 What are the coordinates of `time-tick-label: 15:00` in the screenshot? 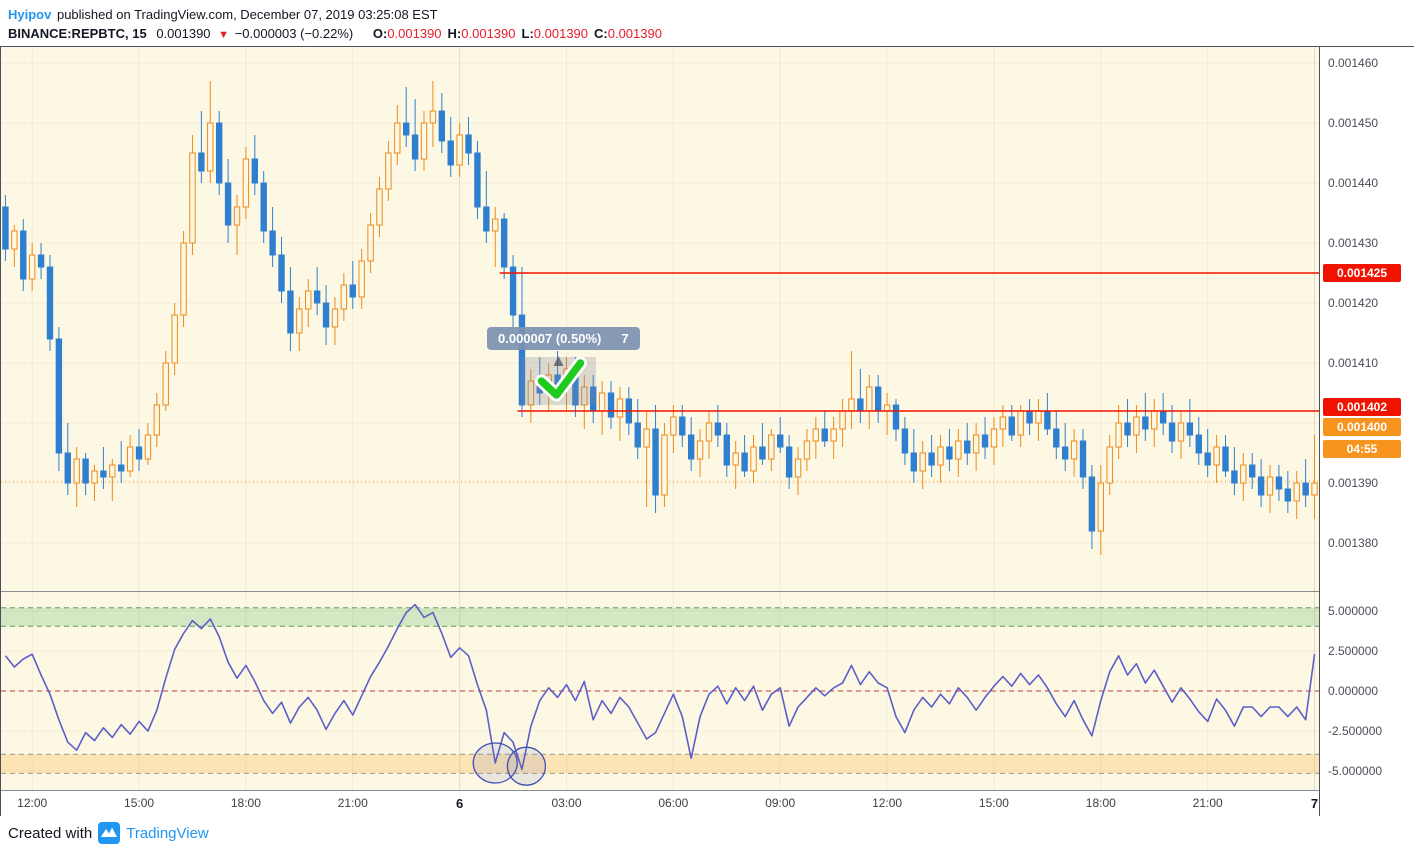 It's located at (139, 803).